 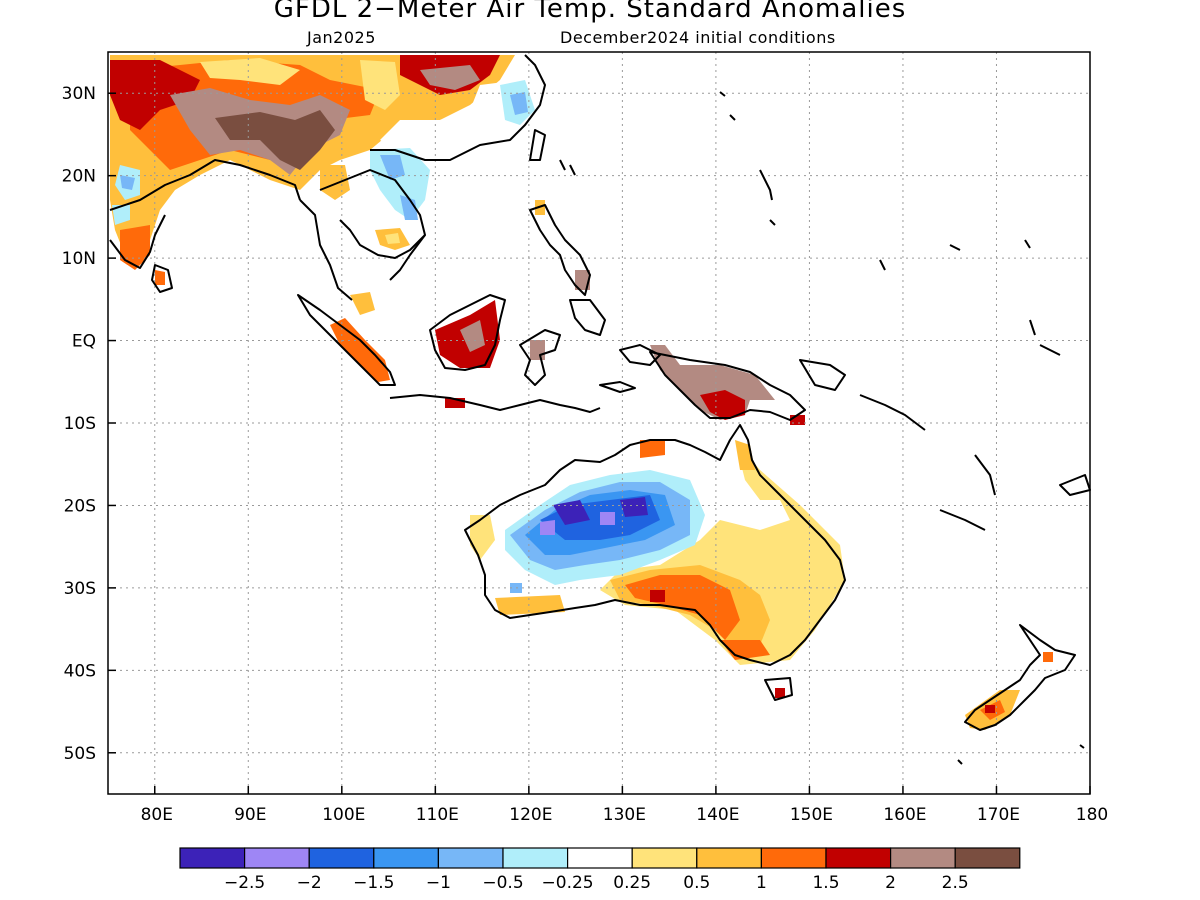 What do you see at coordinates (825, 883) in the screenshot?
I see `legend-label: 1.5` at bounding box center [825, 883].